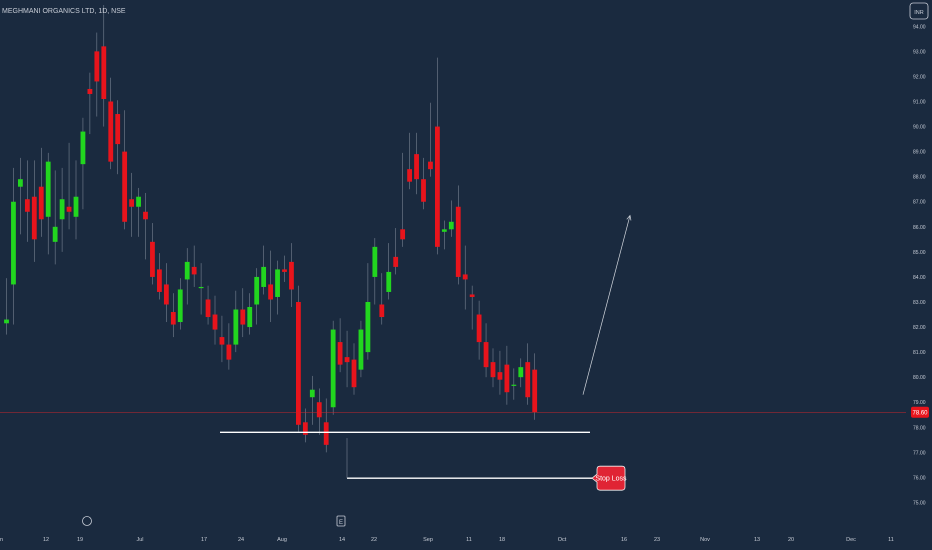  What do you see at coordinates (919, 52) in the screenshot?
I see `price-tick-label: 93.00` at bounding box center [919, 52].